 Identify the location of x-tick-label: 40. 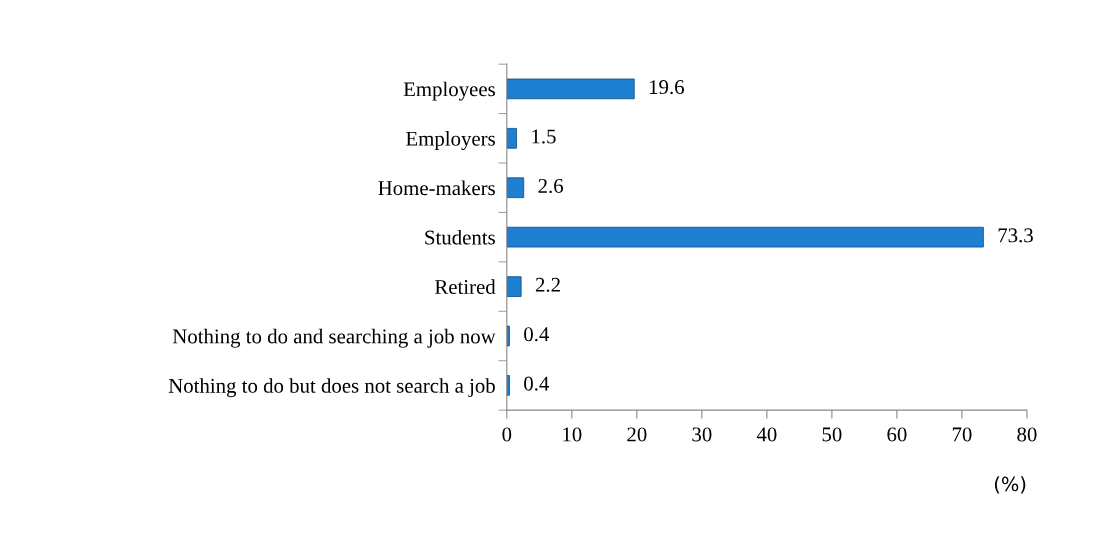
(766, 434).